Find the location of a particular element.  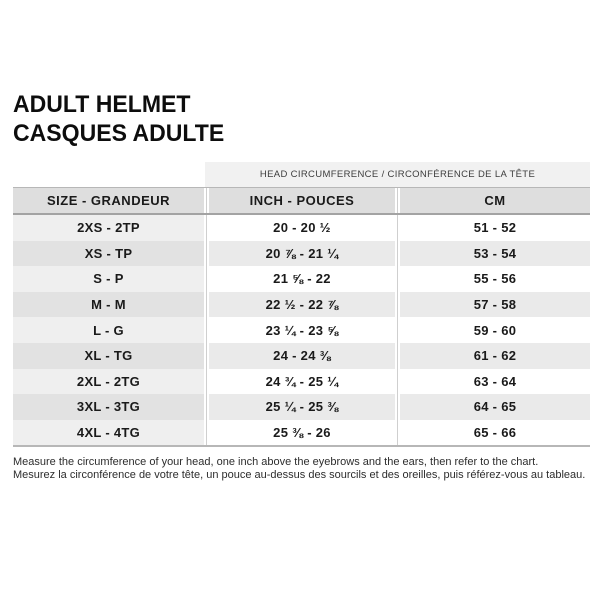

column-header-size: SIZE - GRANDEUR is located at coordinates (108, 200).